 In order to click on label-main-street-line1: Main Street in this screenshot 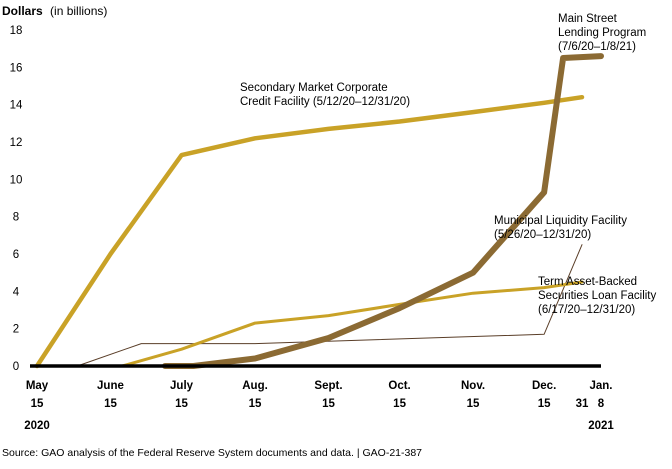, I will do `click(588, 19)`.